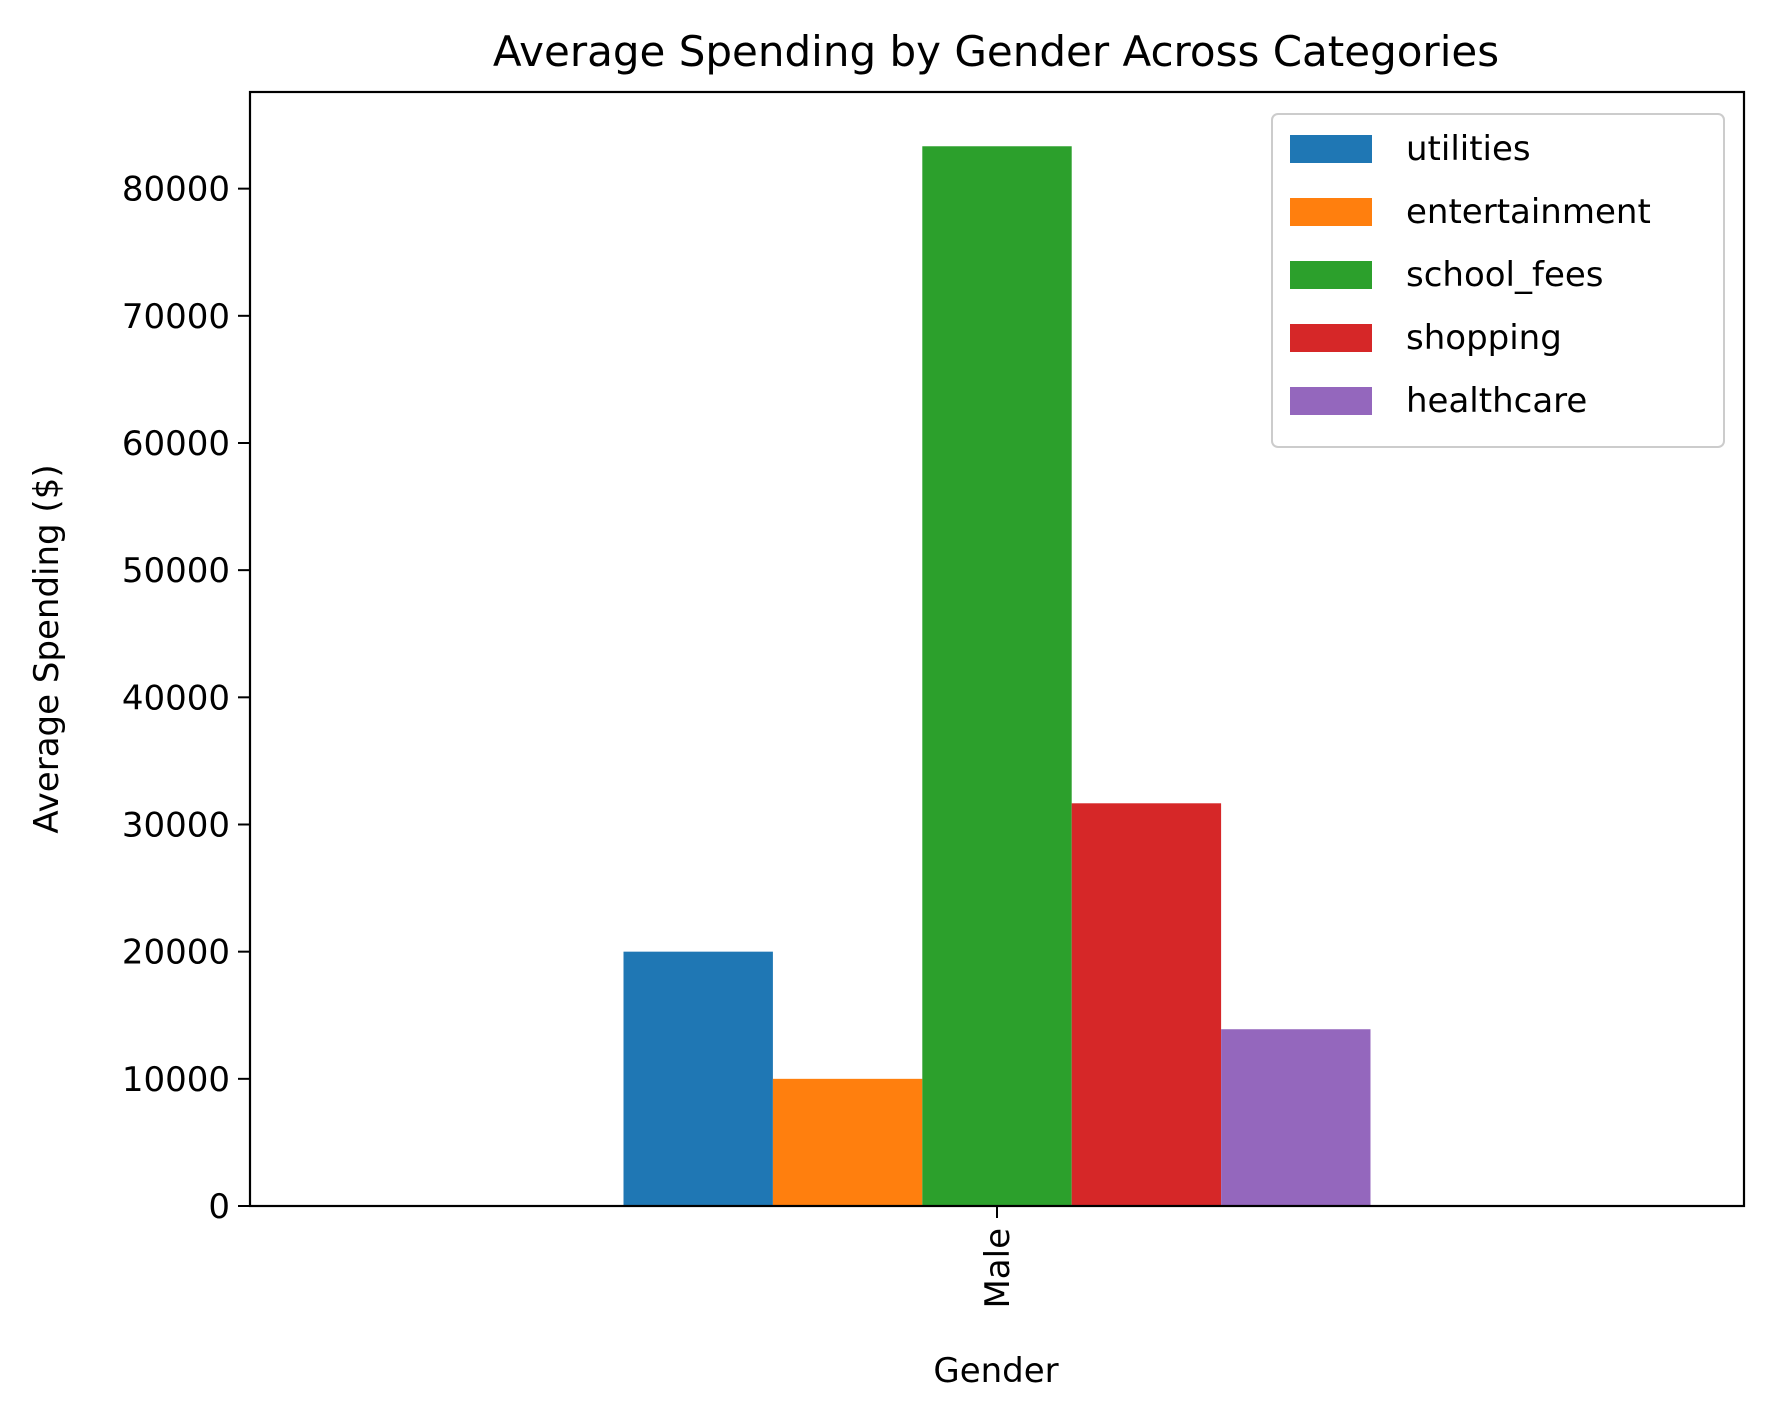 The width and height of the screenshot is (1768, 1418). What do you see at coordinates (176, 1080) in the screenshot?
I see `y-tick-label: 10000` at bounding box center [176, 1080].